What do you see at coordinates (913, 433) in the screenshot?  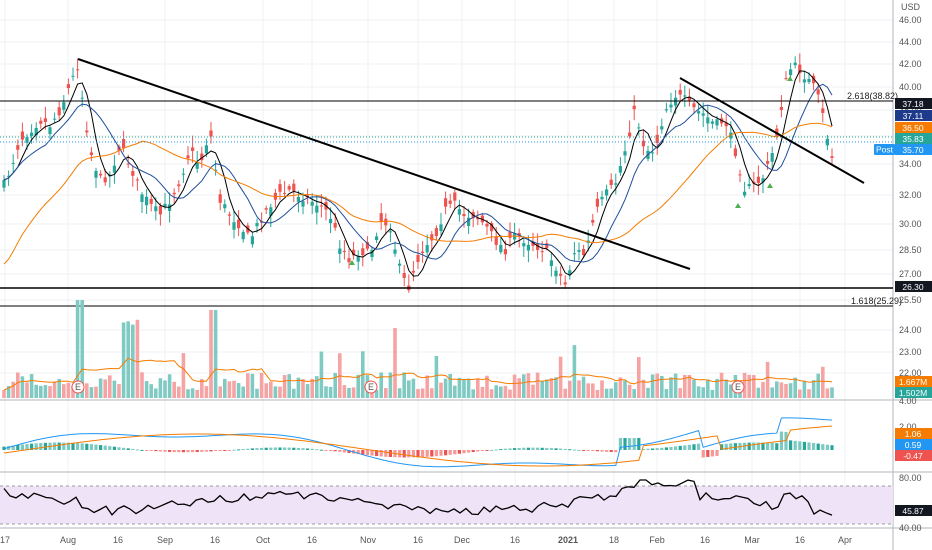 I see `macd-tag` at bounding box center [913, 433].